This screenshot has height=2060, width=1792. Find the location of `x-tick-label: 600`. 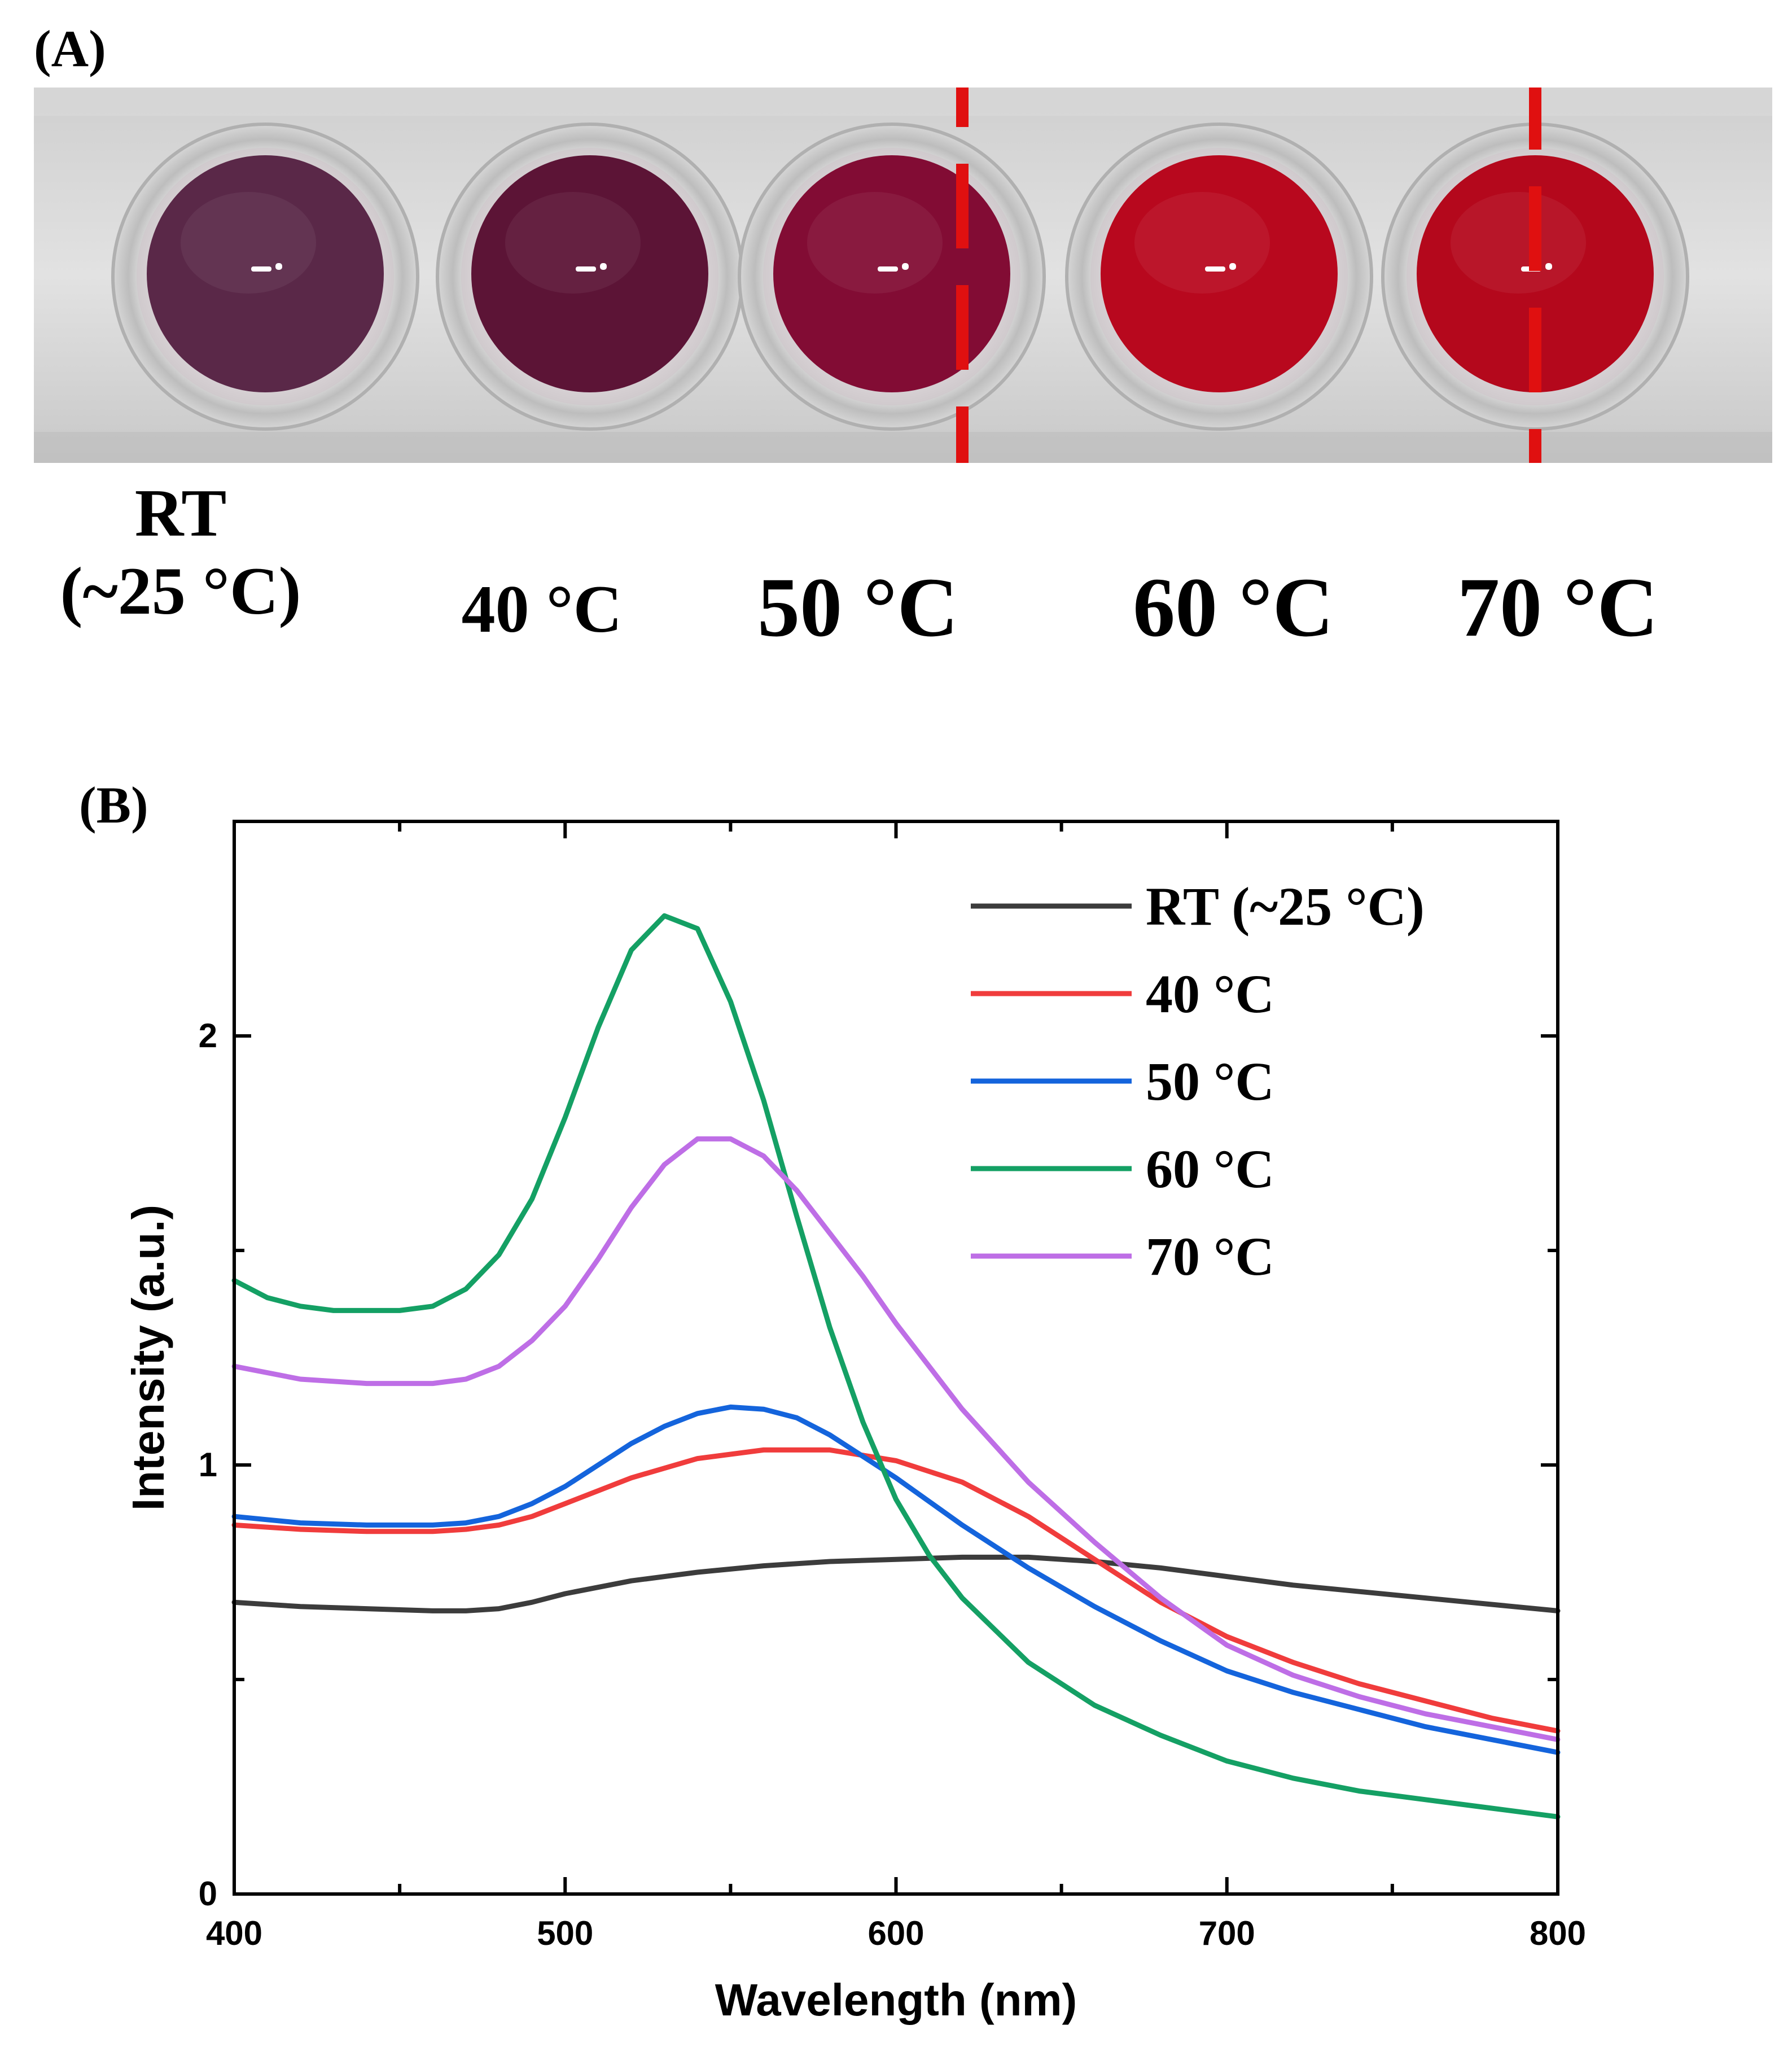

x-tick-label: 600 is located at coordinates (895, 1933).